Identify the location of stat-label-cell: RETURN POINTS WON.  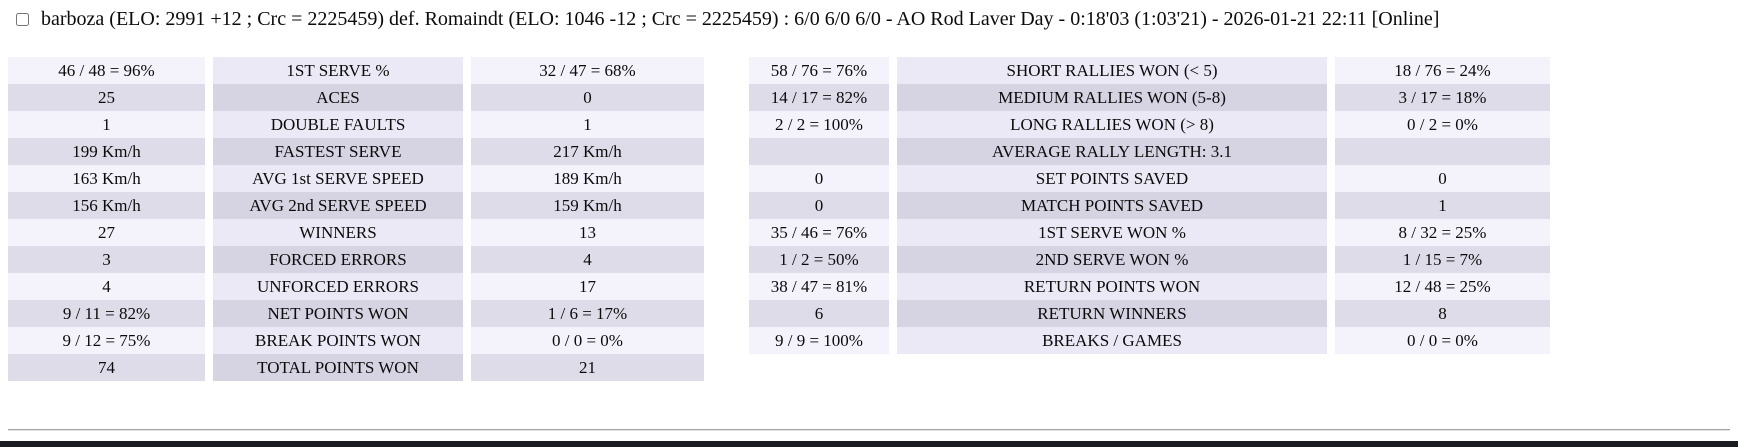
(1112, 286).